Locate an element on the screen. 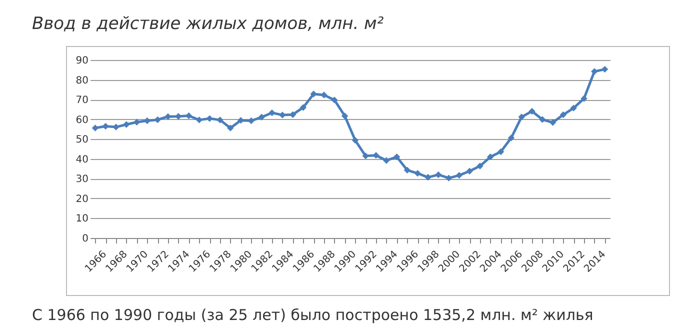 This screenshot has width=700, height=333. y-tick-label: 70 is located at coordinates (82, 100).